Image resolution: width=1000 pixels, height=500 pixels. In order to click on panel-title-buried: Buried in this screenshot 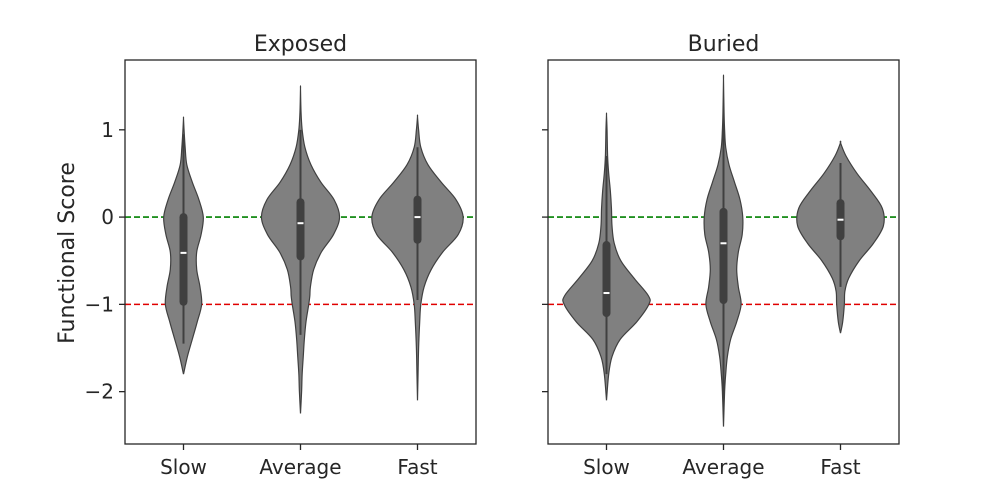, I will do `click(724, 44)`.